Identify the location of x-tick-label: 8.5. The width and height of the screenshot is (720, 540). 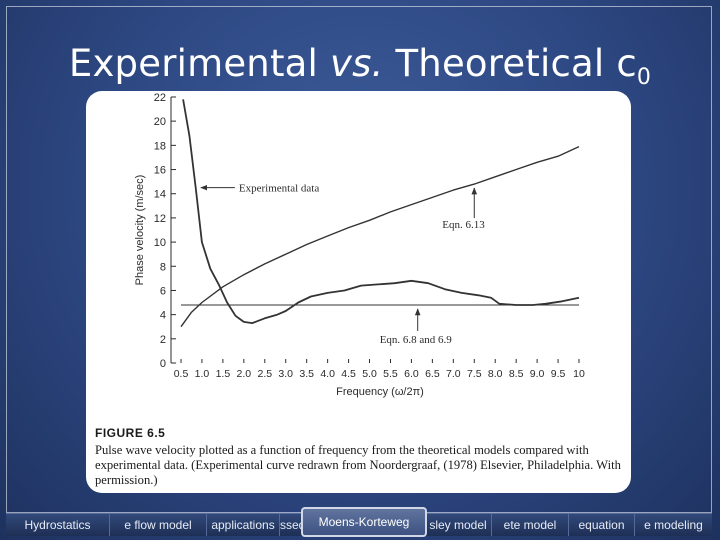
(516, 374).